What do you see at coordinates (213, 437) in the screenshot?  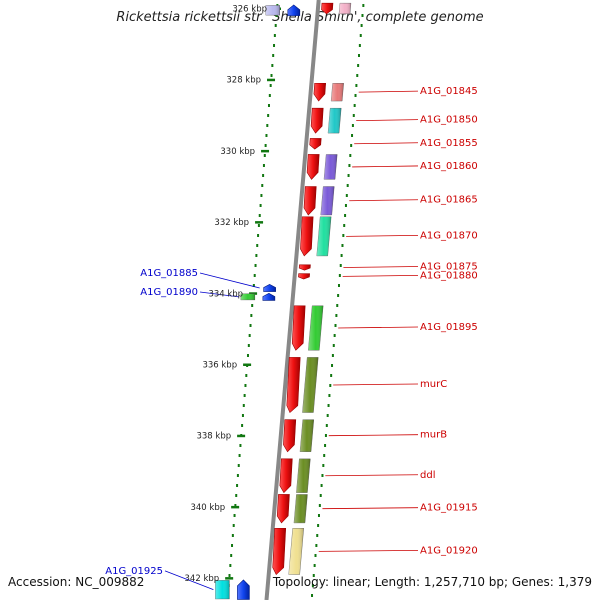 I see `tick-label-338: 338 kbp` at bounding box center [213, 437].